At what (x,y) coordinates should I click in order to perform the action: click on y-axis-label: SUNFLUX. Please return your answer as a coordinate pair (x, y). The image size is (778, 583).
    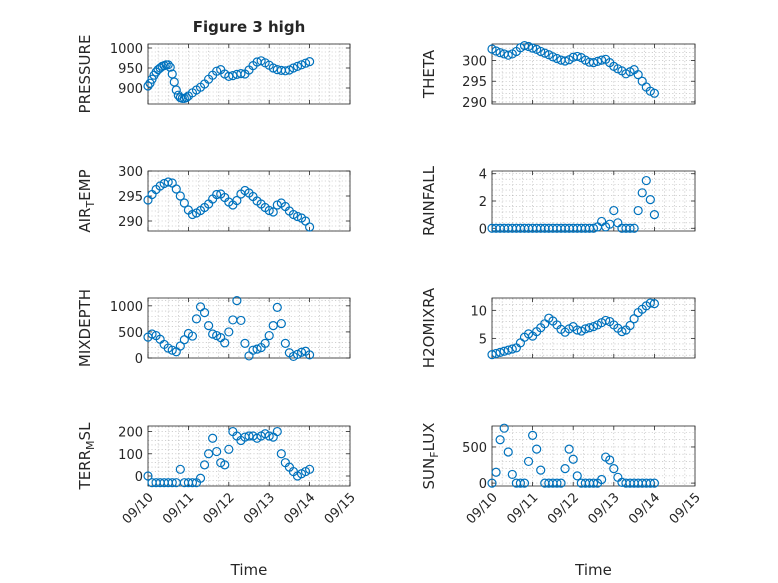
    Looking at the image, I should click on (430, 456).